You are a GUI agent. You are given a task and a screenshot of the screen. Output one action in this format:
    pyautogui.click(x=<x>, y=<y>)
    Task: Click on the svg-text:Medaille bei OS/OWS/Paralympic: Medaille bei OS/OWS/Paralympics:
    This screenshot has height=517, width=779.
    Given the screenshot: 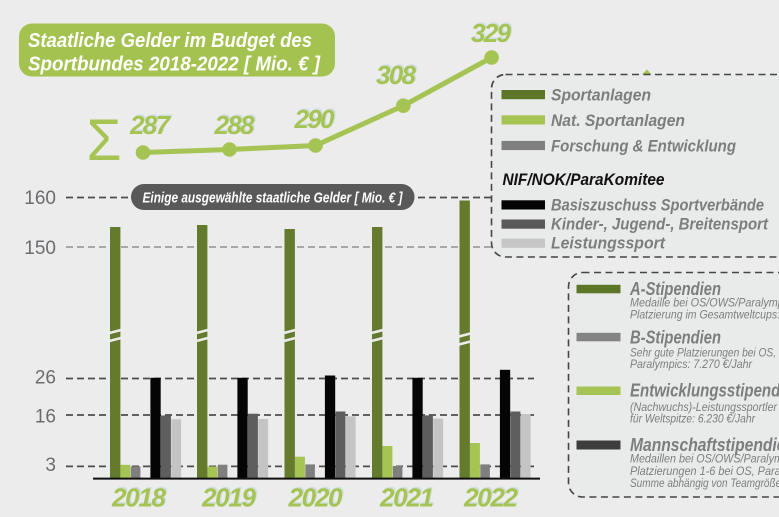 What is the action you would take?
    pyautogui.click(x=704, y=304)
    